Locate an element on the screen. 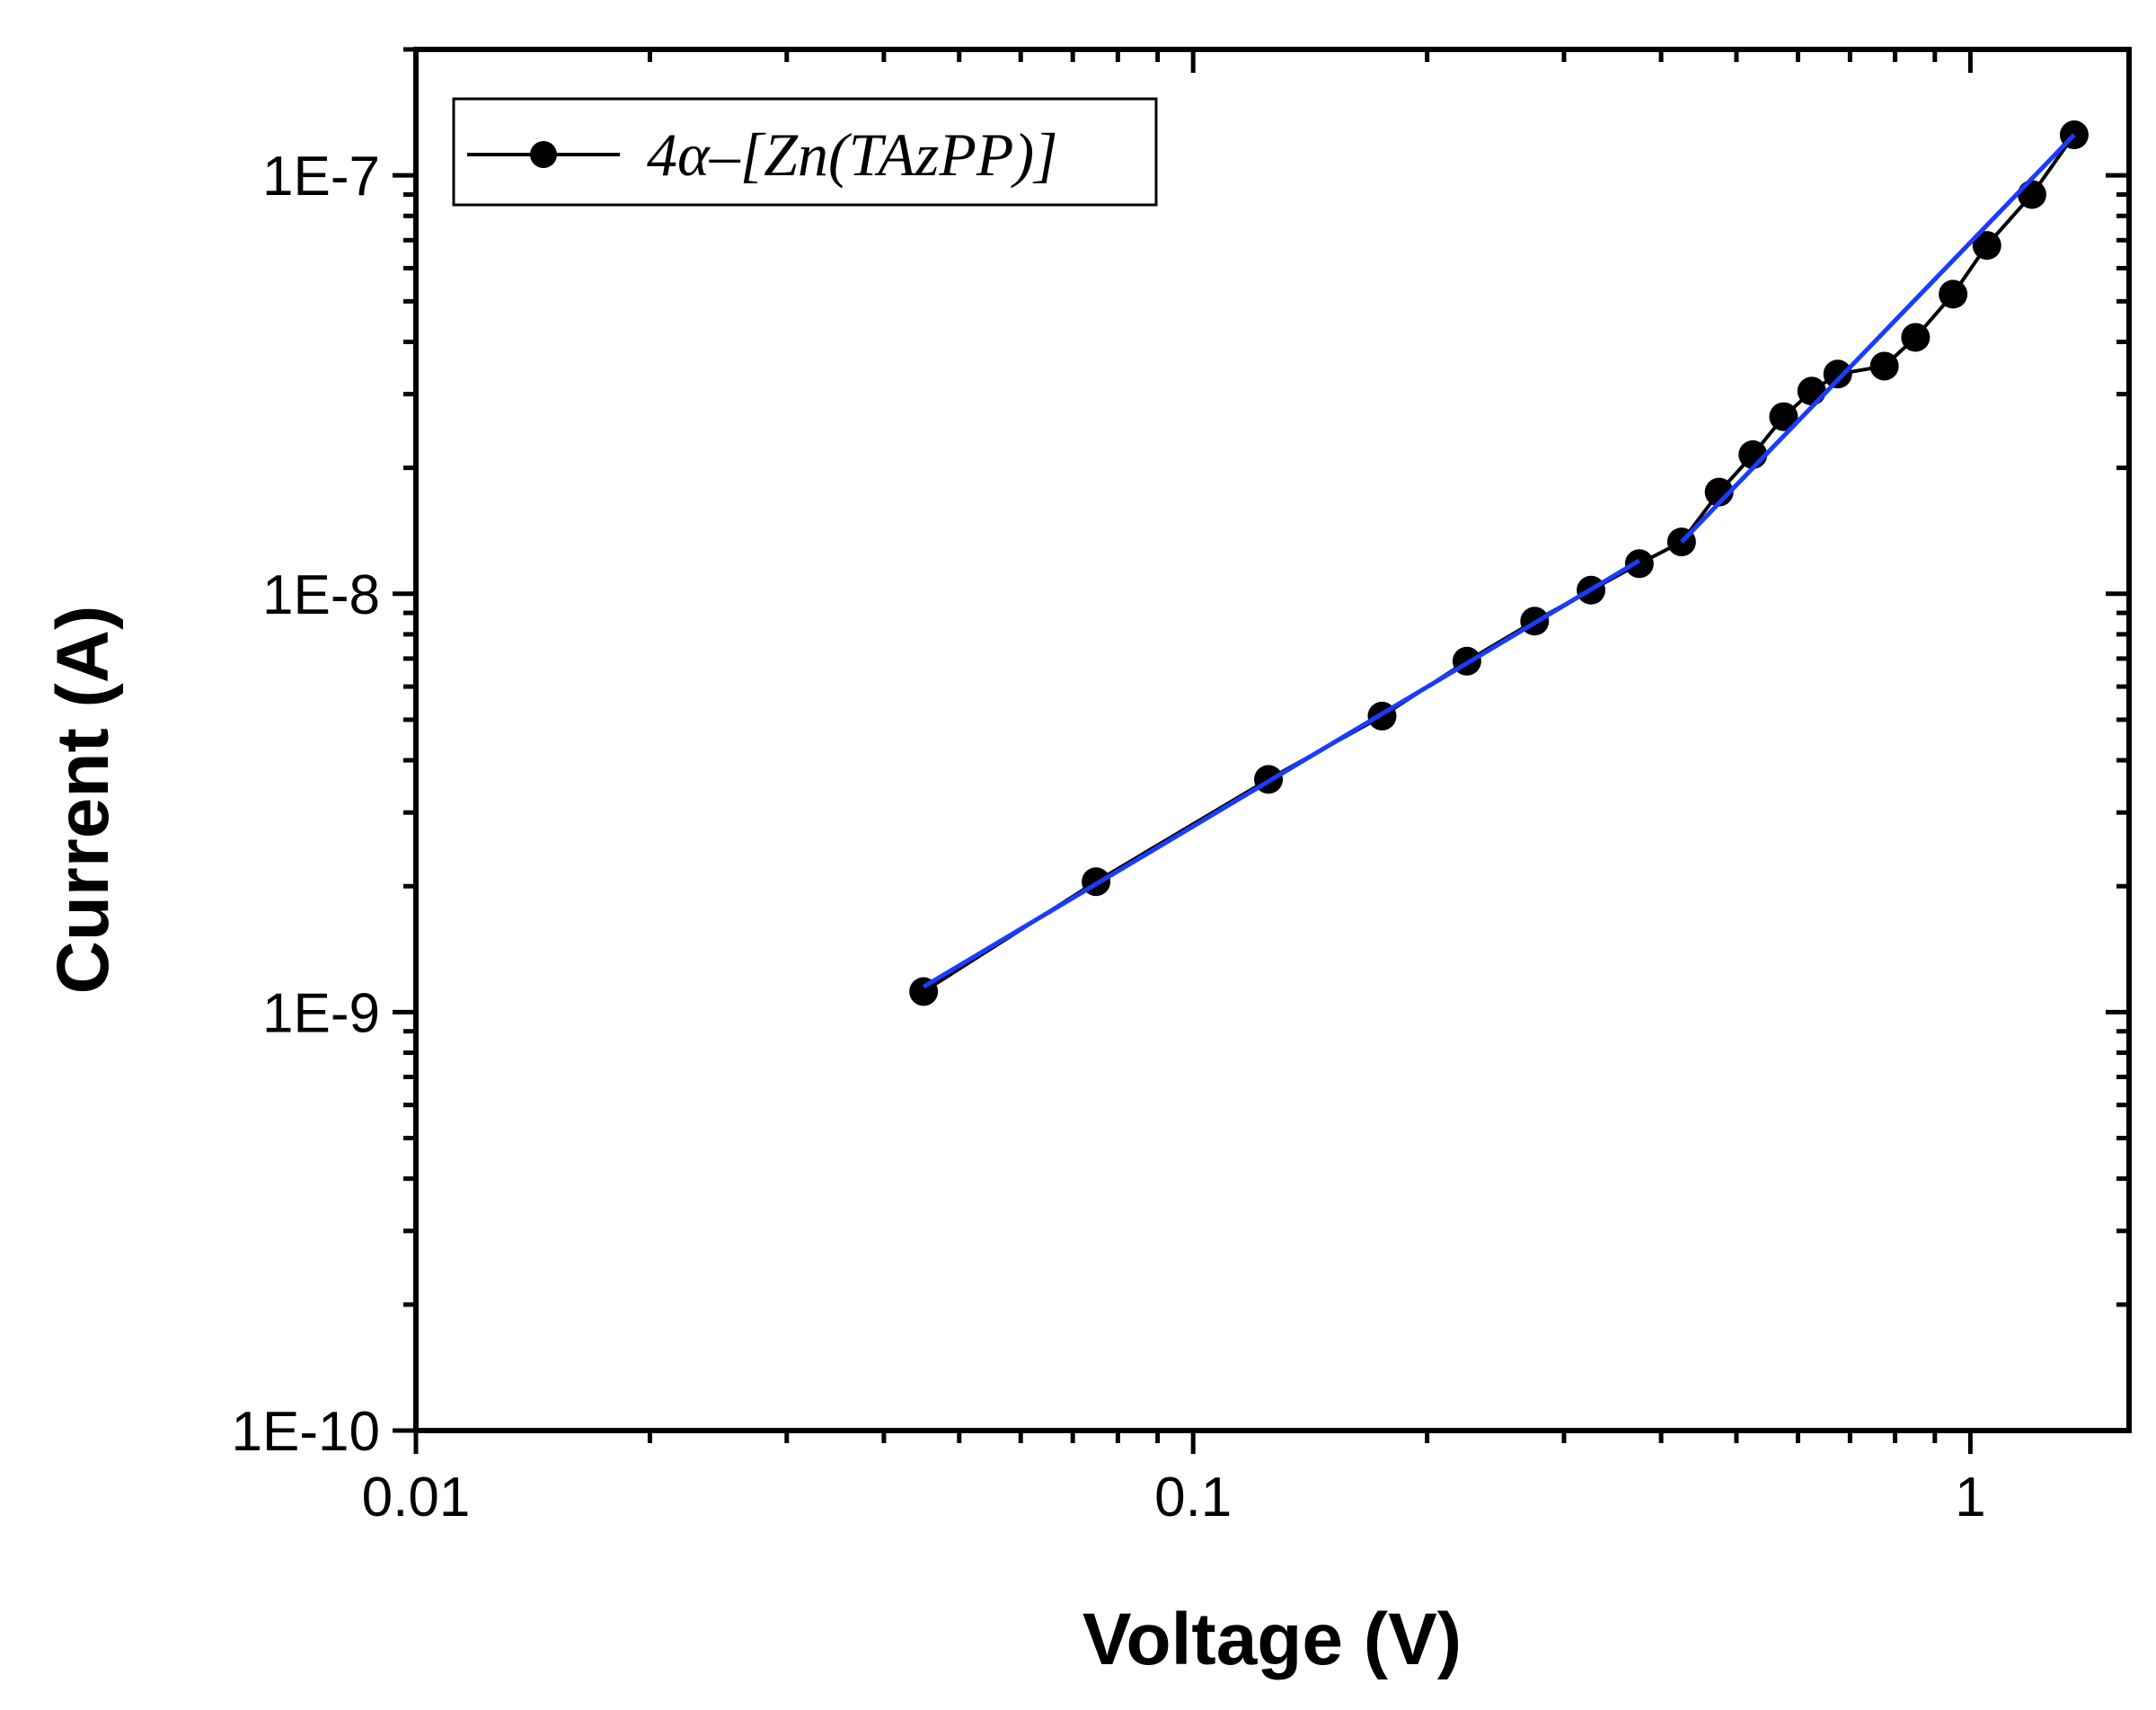 This screenshot has width=2156, height=1710. legend: 4α–[Zn(TAzPP)] is located at coordinates (805, 152).